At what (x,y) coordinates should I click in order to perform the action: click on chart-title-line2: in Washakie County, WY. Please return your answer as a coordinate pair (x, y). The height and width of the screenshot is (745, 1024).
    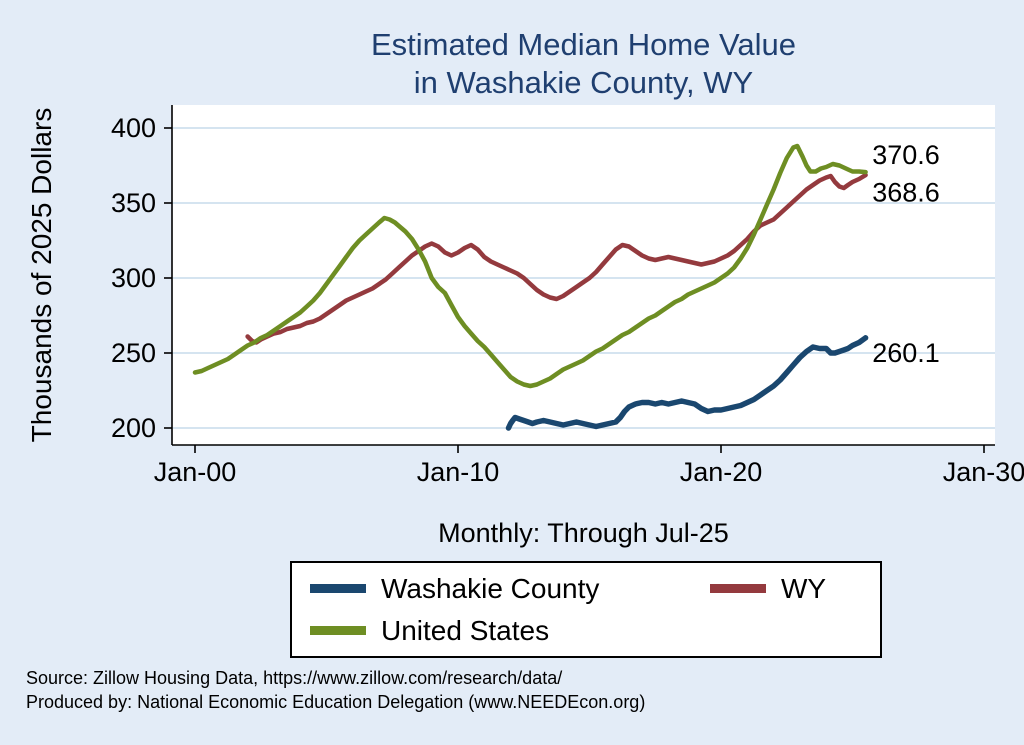
    Looking at the image, I should click on (583, 82).